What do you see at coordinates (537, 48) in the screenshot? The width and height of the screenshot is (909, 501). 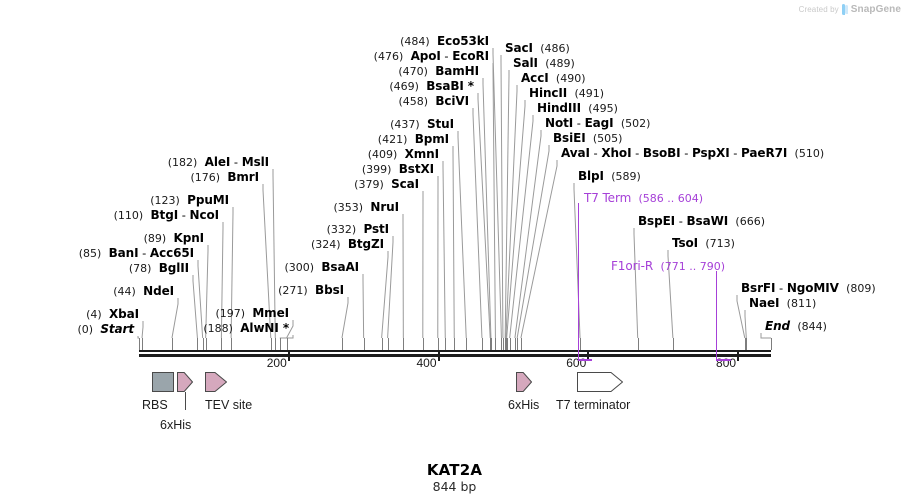 I see `enzyme-label: SacI (486)` at bounding box center [537, 48].